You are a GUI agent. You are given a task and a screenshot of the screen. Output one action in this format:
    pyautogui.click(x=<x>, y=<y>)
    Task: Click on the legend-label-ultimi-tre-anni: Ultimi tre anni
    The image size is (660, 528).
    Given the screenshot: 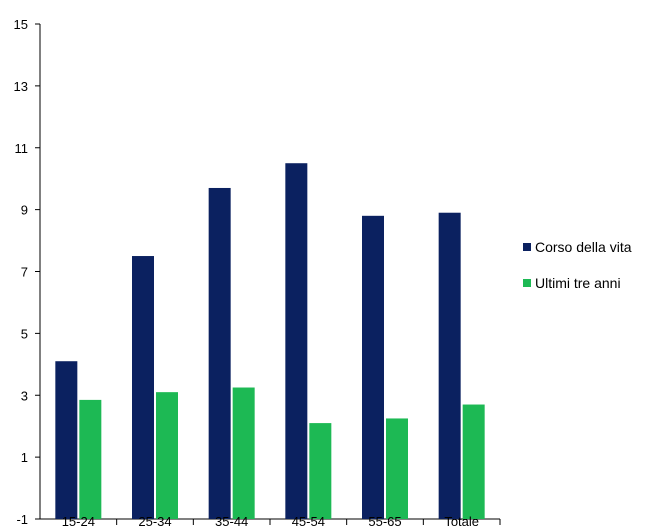 What is the action you would take?
    pyautogui.click(x=578, y=283)
    